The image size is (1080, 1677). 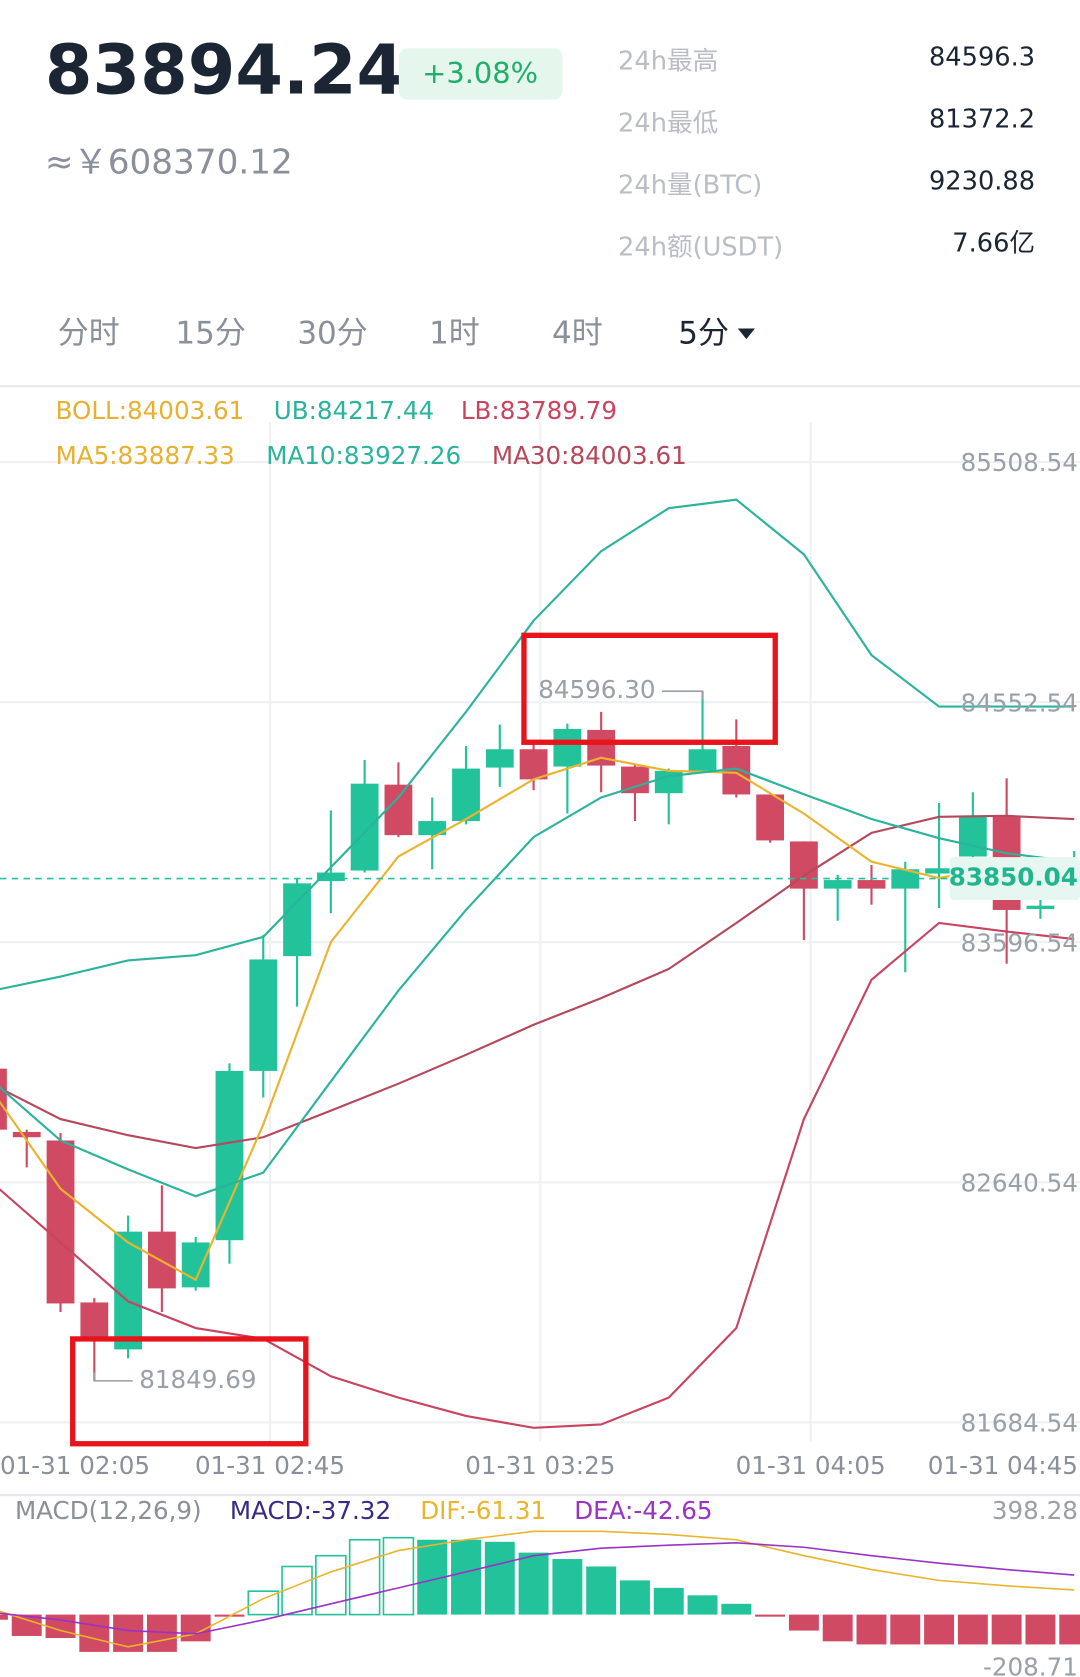 I want to click on cny-price: ≈￥608370.12, so click(x=169, y=162).